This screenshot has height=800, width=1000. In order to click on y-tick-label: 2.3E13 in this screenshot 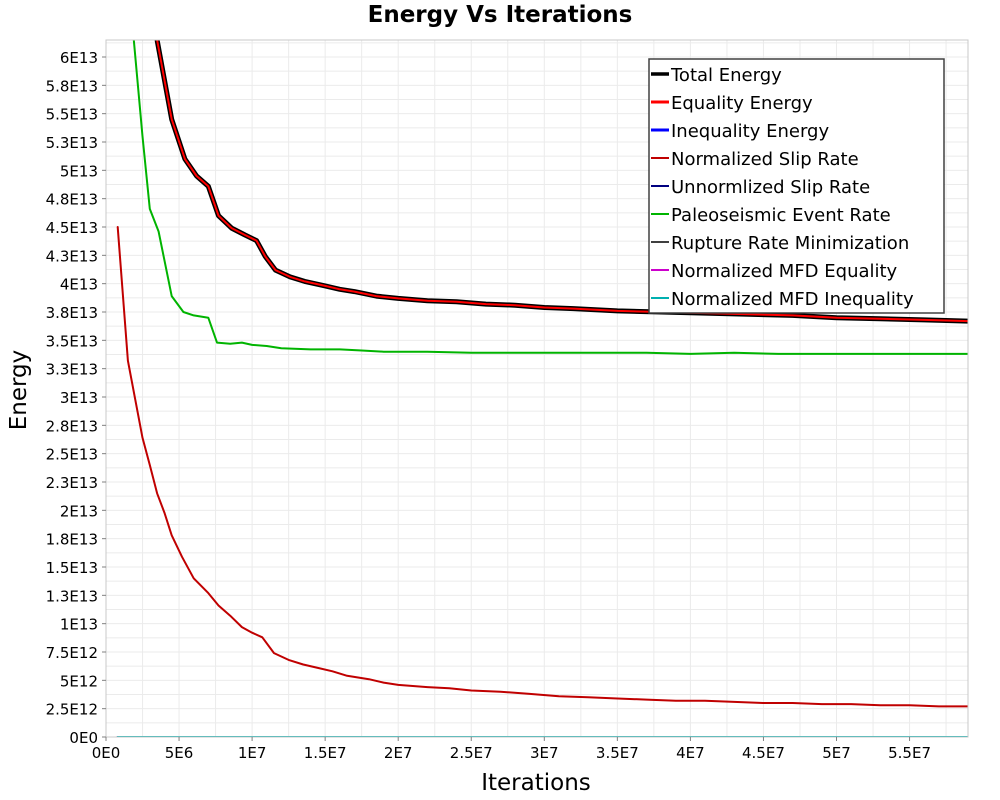, I will do `click(72, 483)`.